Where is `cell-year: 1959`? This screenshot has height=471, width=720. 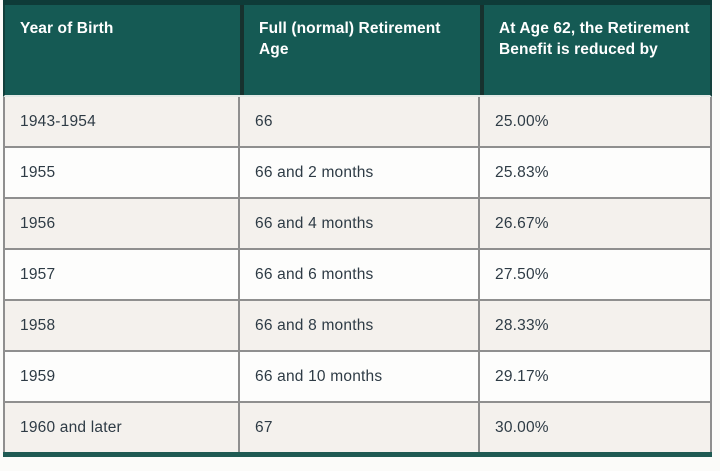
cell-year: 1959 is located at coordinates (38, 376).